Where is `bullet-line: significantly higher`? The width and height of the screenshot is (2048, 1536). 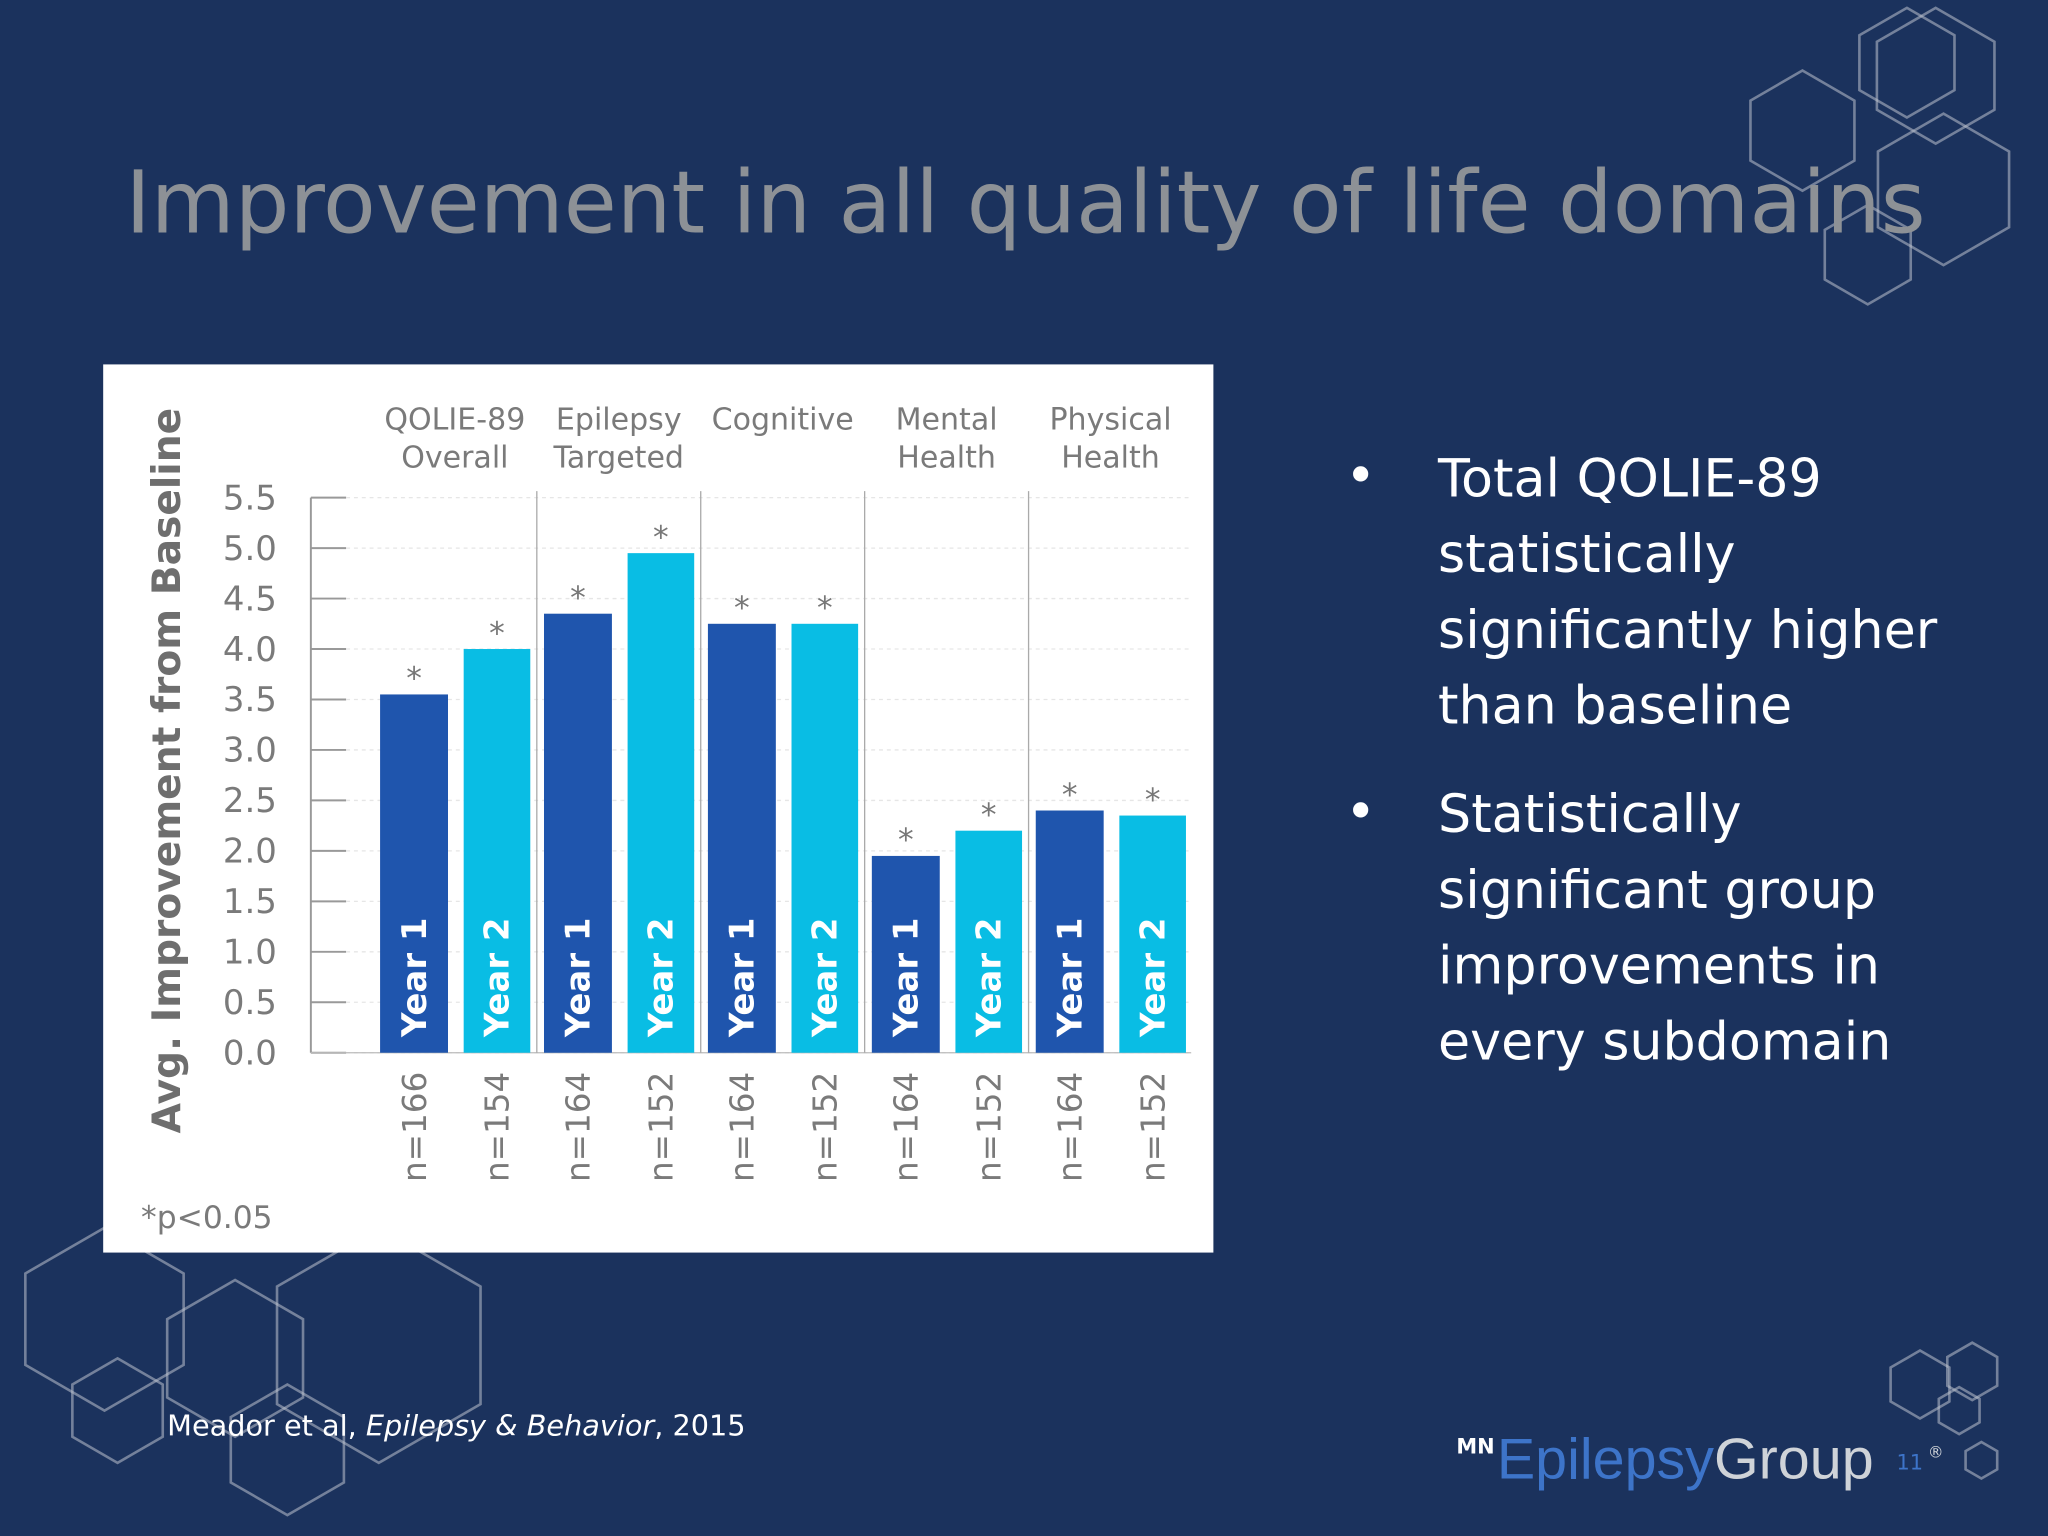
bullet-line: significantly higher is located at coordinates (1688, 631).